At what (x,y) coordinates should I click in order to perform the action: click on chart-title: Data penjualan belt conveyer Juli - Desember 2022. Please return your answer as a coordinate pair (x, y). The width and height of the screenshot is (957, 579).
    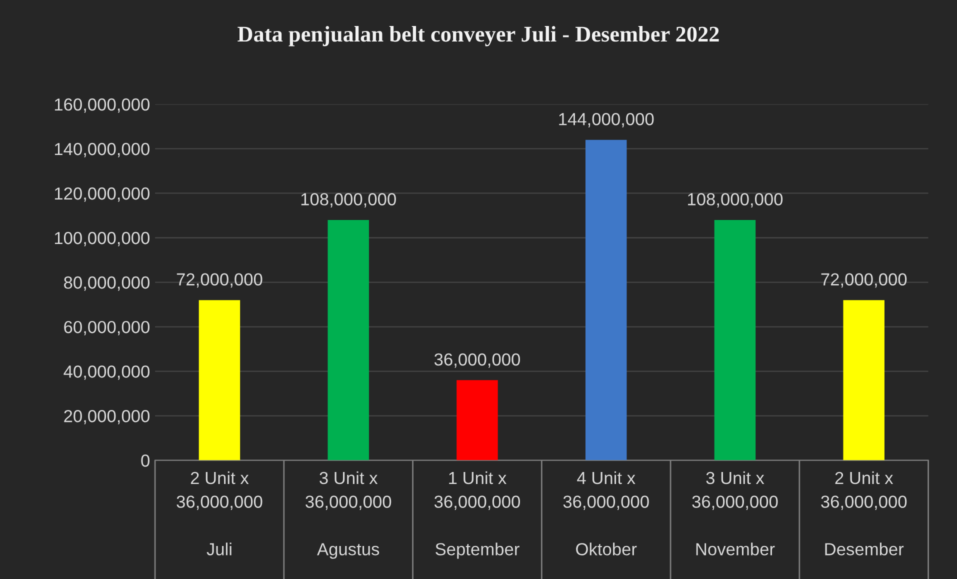
    Looking at the image, I should click on (478, 36).